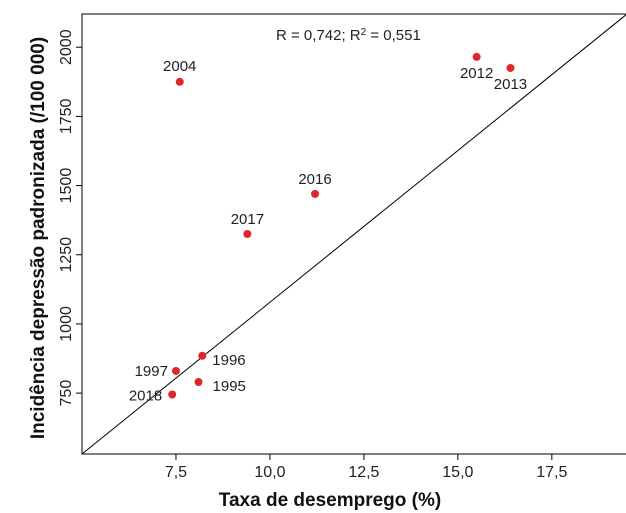 This screenshot has width=626, height=513. Describe the element at coordinates (393, 35) in the screenshot. I see `stat-r2-rest: = 0,551` at that location.